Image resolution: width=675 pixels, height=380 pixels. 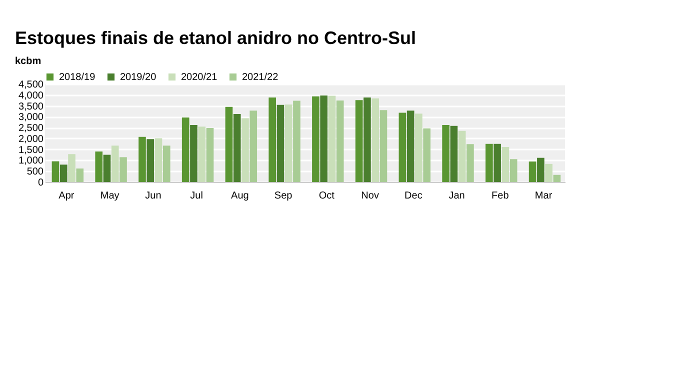 I want to click on legend-label: 2019/20, so click(x=138, y=77).